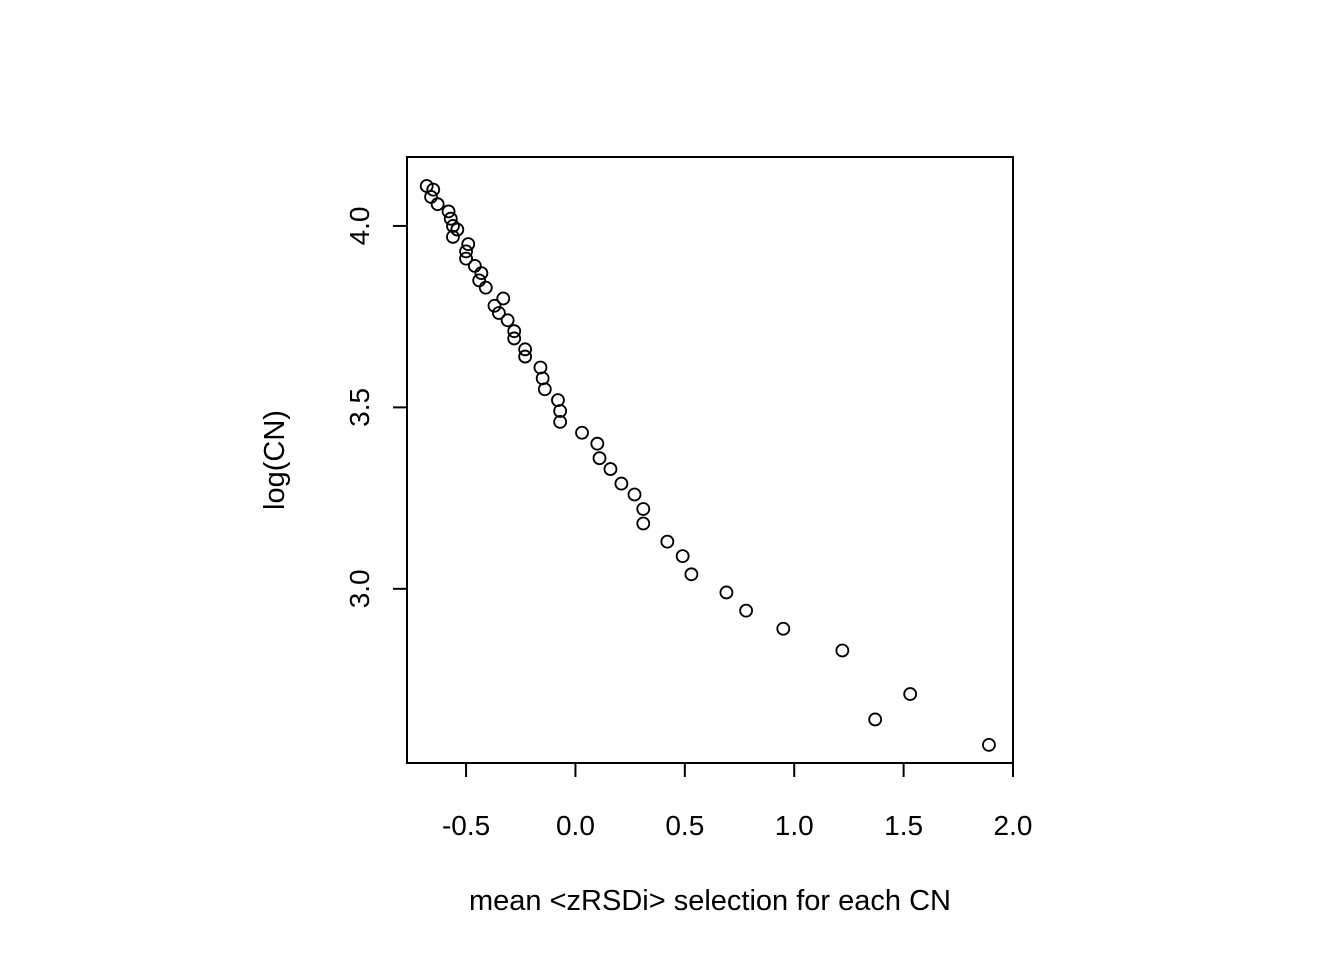  What do you see at coordinates (903, 825) in the screenshot?
I see `x-tick-label: 1.5` at bounding box center [903, 825].